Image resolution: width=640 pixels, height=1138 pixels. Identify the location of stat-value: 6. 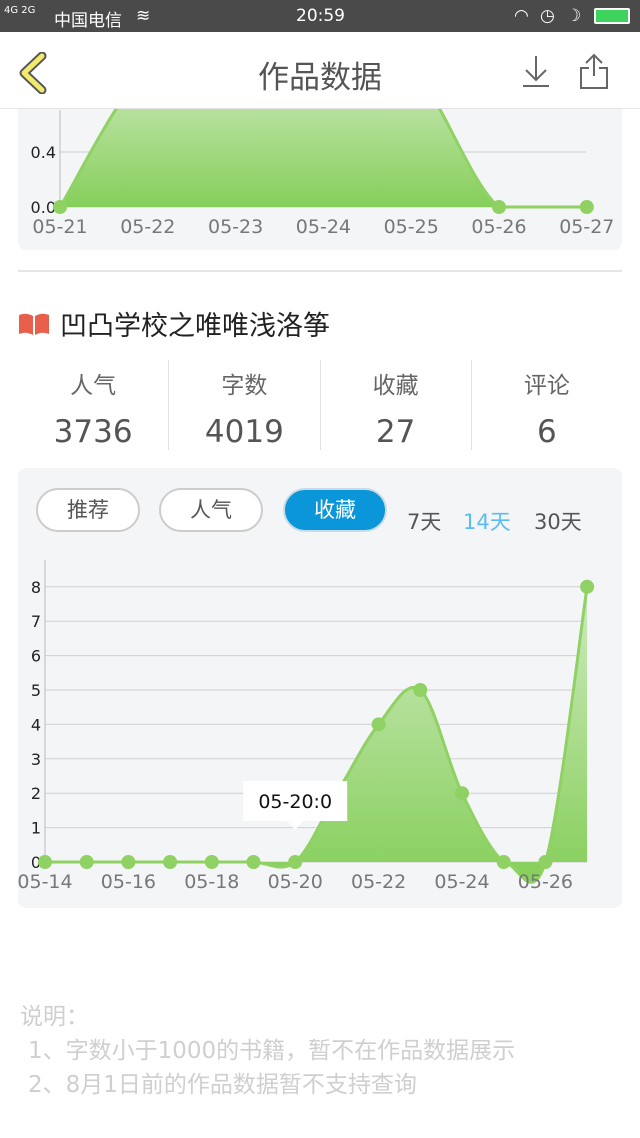
(547, 432).